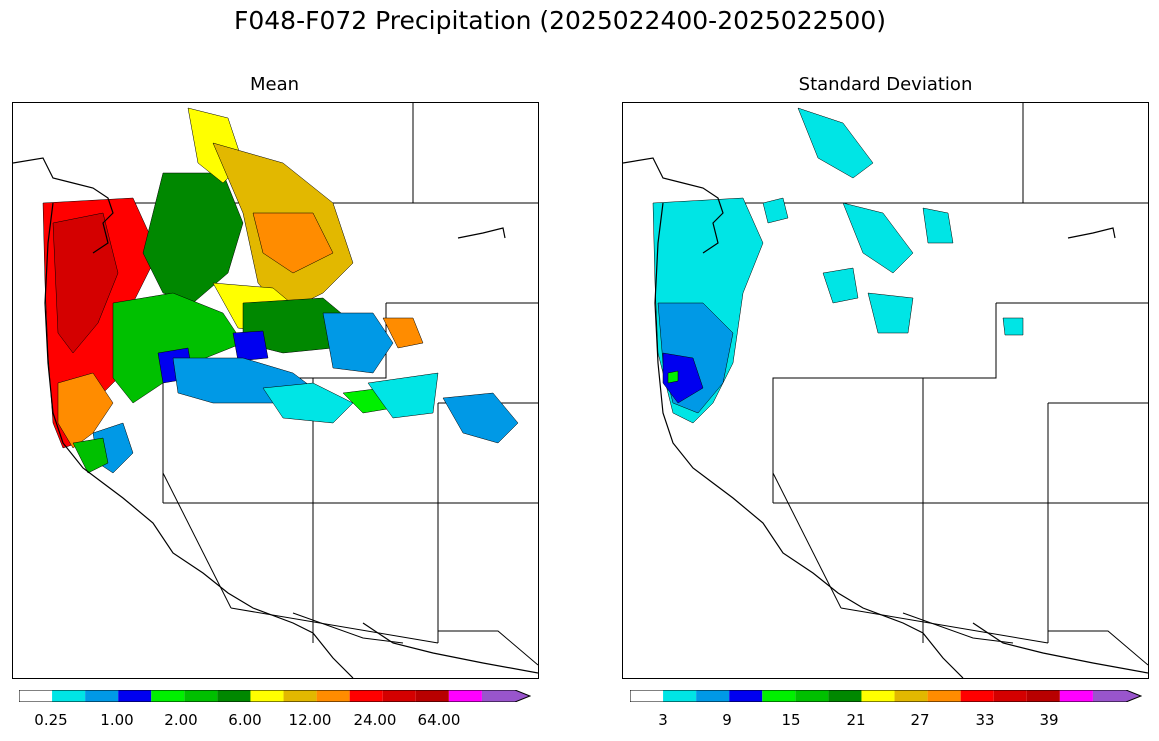  Describe the element at coordinates (838, 265) in the screenshot. I see `stddev-regions` at that location.